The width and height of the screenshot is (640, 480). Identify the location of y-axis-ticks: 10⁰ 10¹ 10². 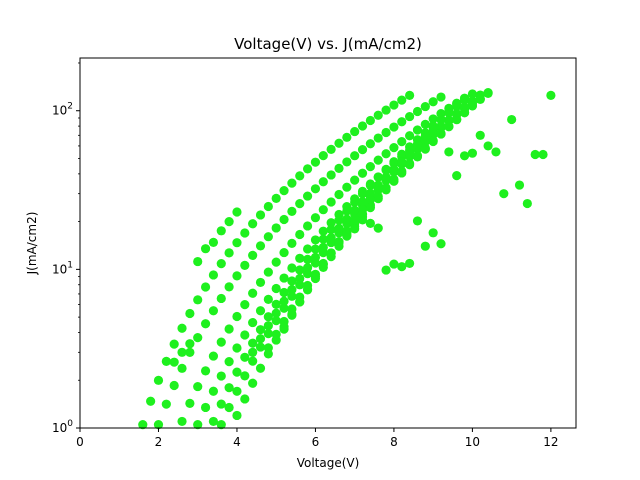
(66, 248).